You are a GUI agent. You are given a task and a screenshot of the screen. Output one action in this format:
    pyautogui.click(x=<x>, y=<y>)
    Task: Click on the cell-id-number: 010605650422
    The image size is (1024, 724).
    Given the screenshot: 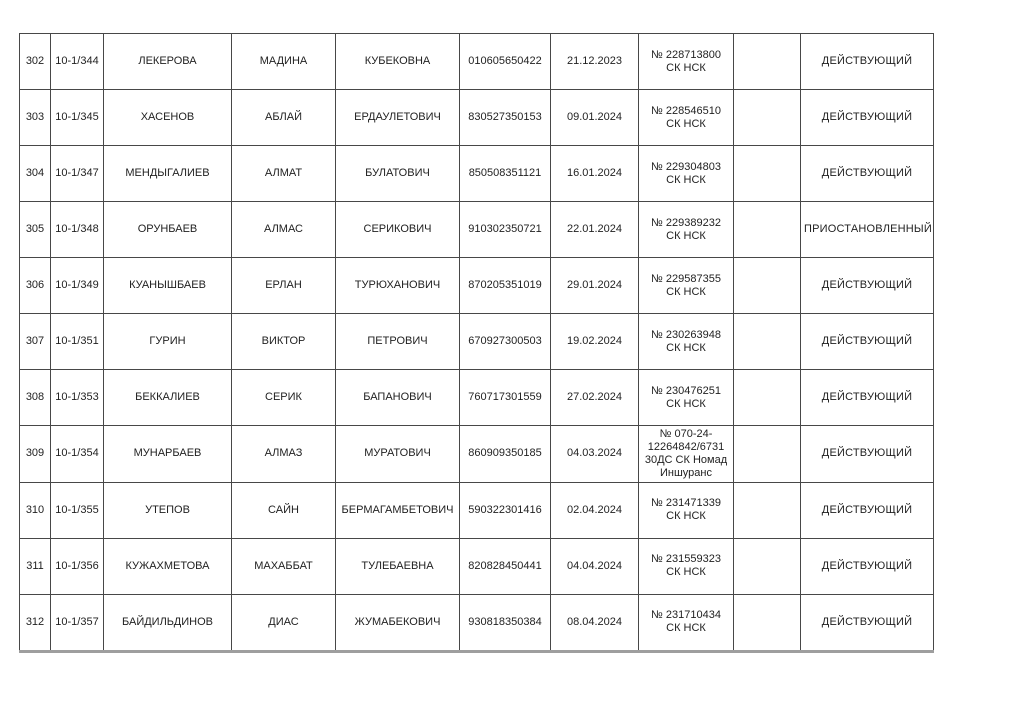 What is the action you would take?
    pyautogui.click(x=505, y=61)
    